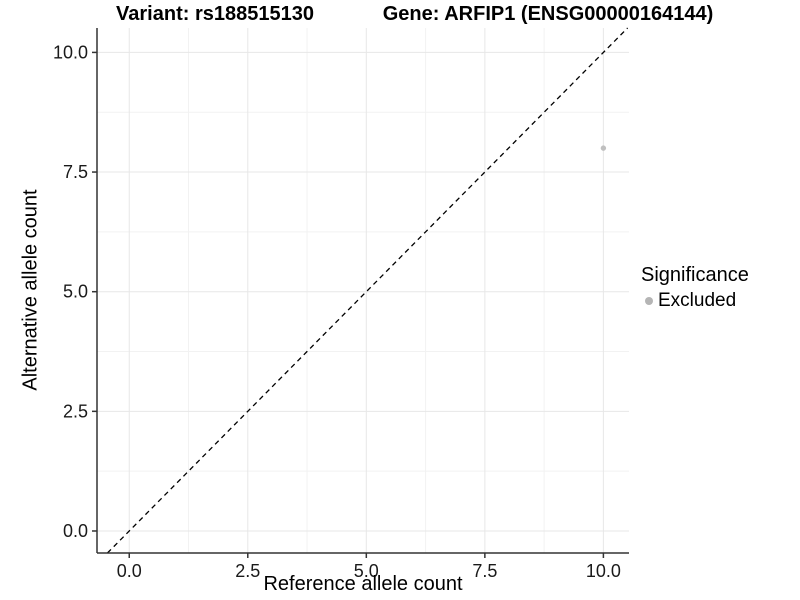 The height and width of the screenshot is (600, 800). What do you see at coordinates (129, 571) in the screenshot?
I see `x-tick-label: 0.0` at bounding box center [129, 571].